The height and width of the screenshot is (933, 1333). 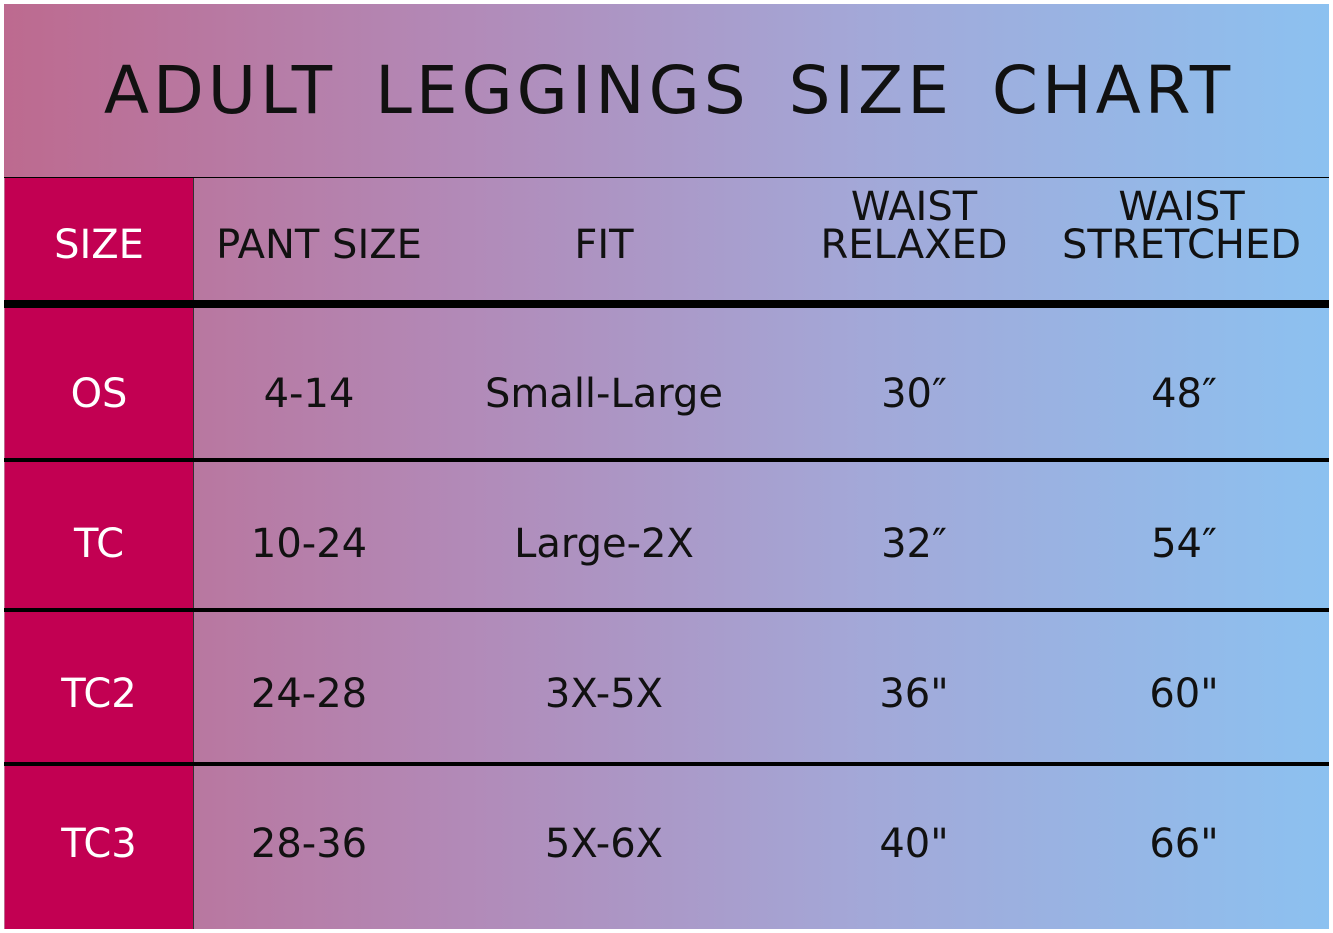 I want to click on cell-waist-relaxed: 40", so click(x=914, y=844).